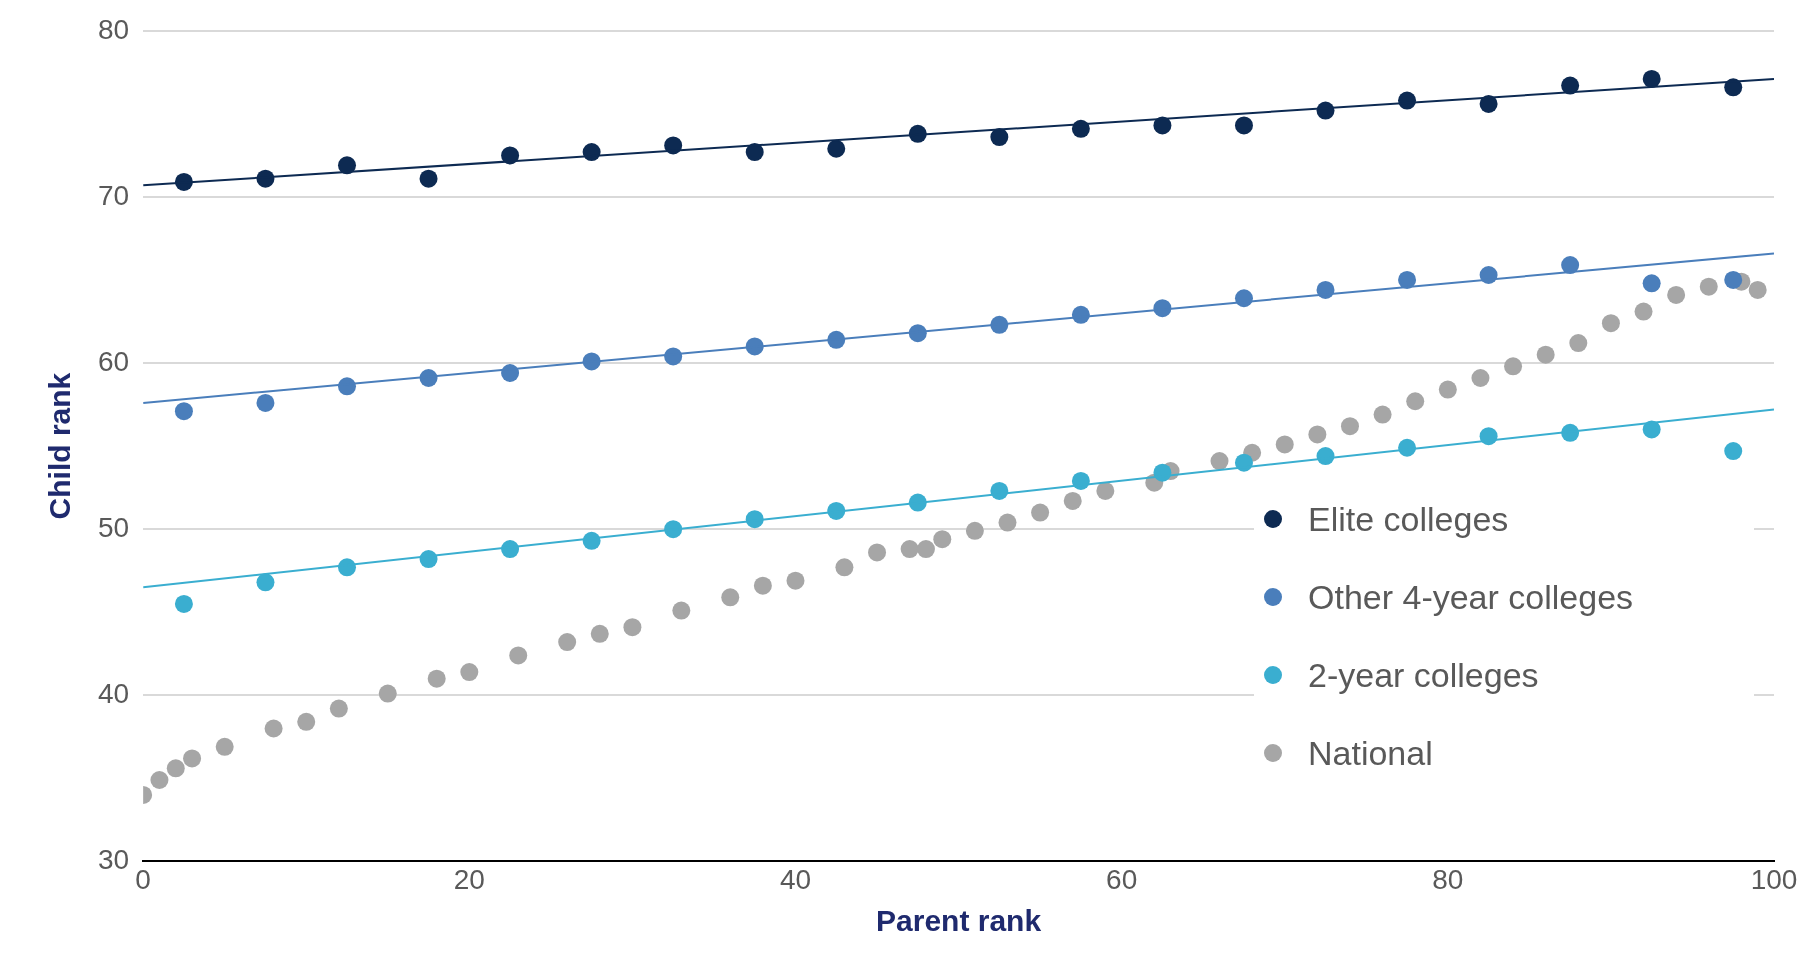 Image resolution: width=1814 pixels, height=955 pixels. I want to click on legend-label: 2-year colleges, so click(1423, 675).